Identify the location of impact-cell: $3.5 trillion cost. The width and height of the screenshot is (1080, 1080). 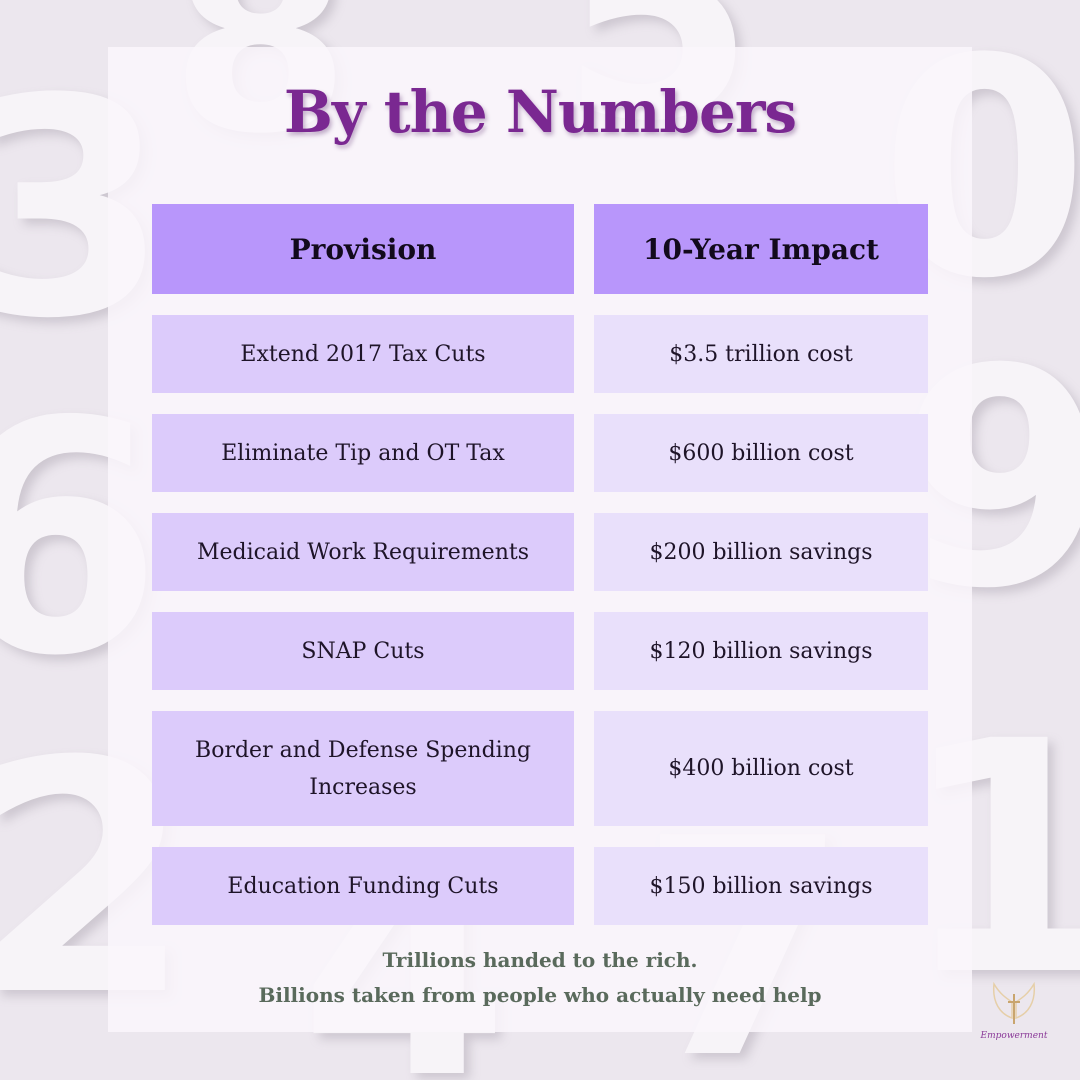
(761, 354).